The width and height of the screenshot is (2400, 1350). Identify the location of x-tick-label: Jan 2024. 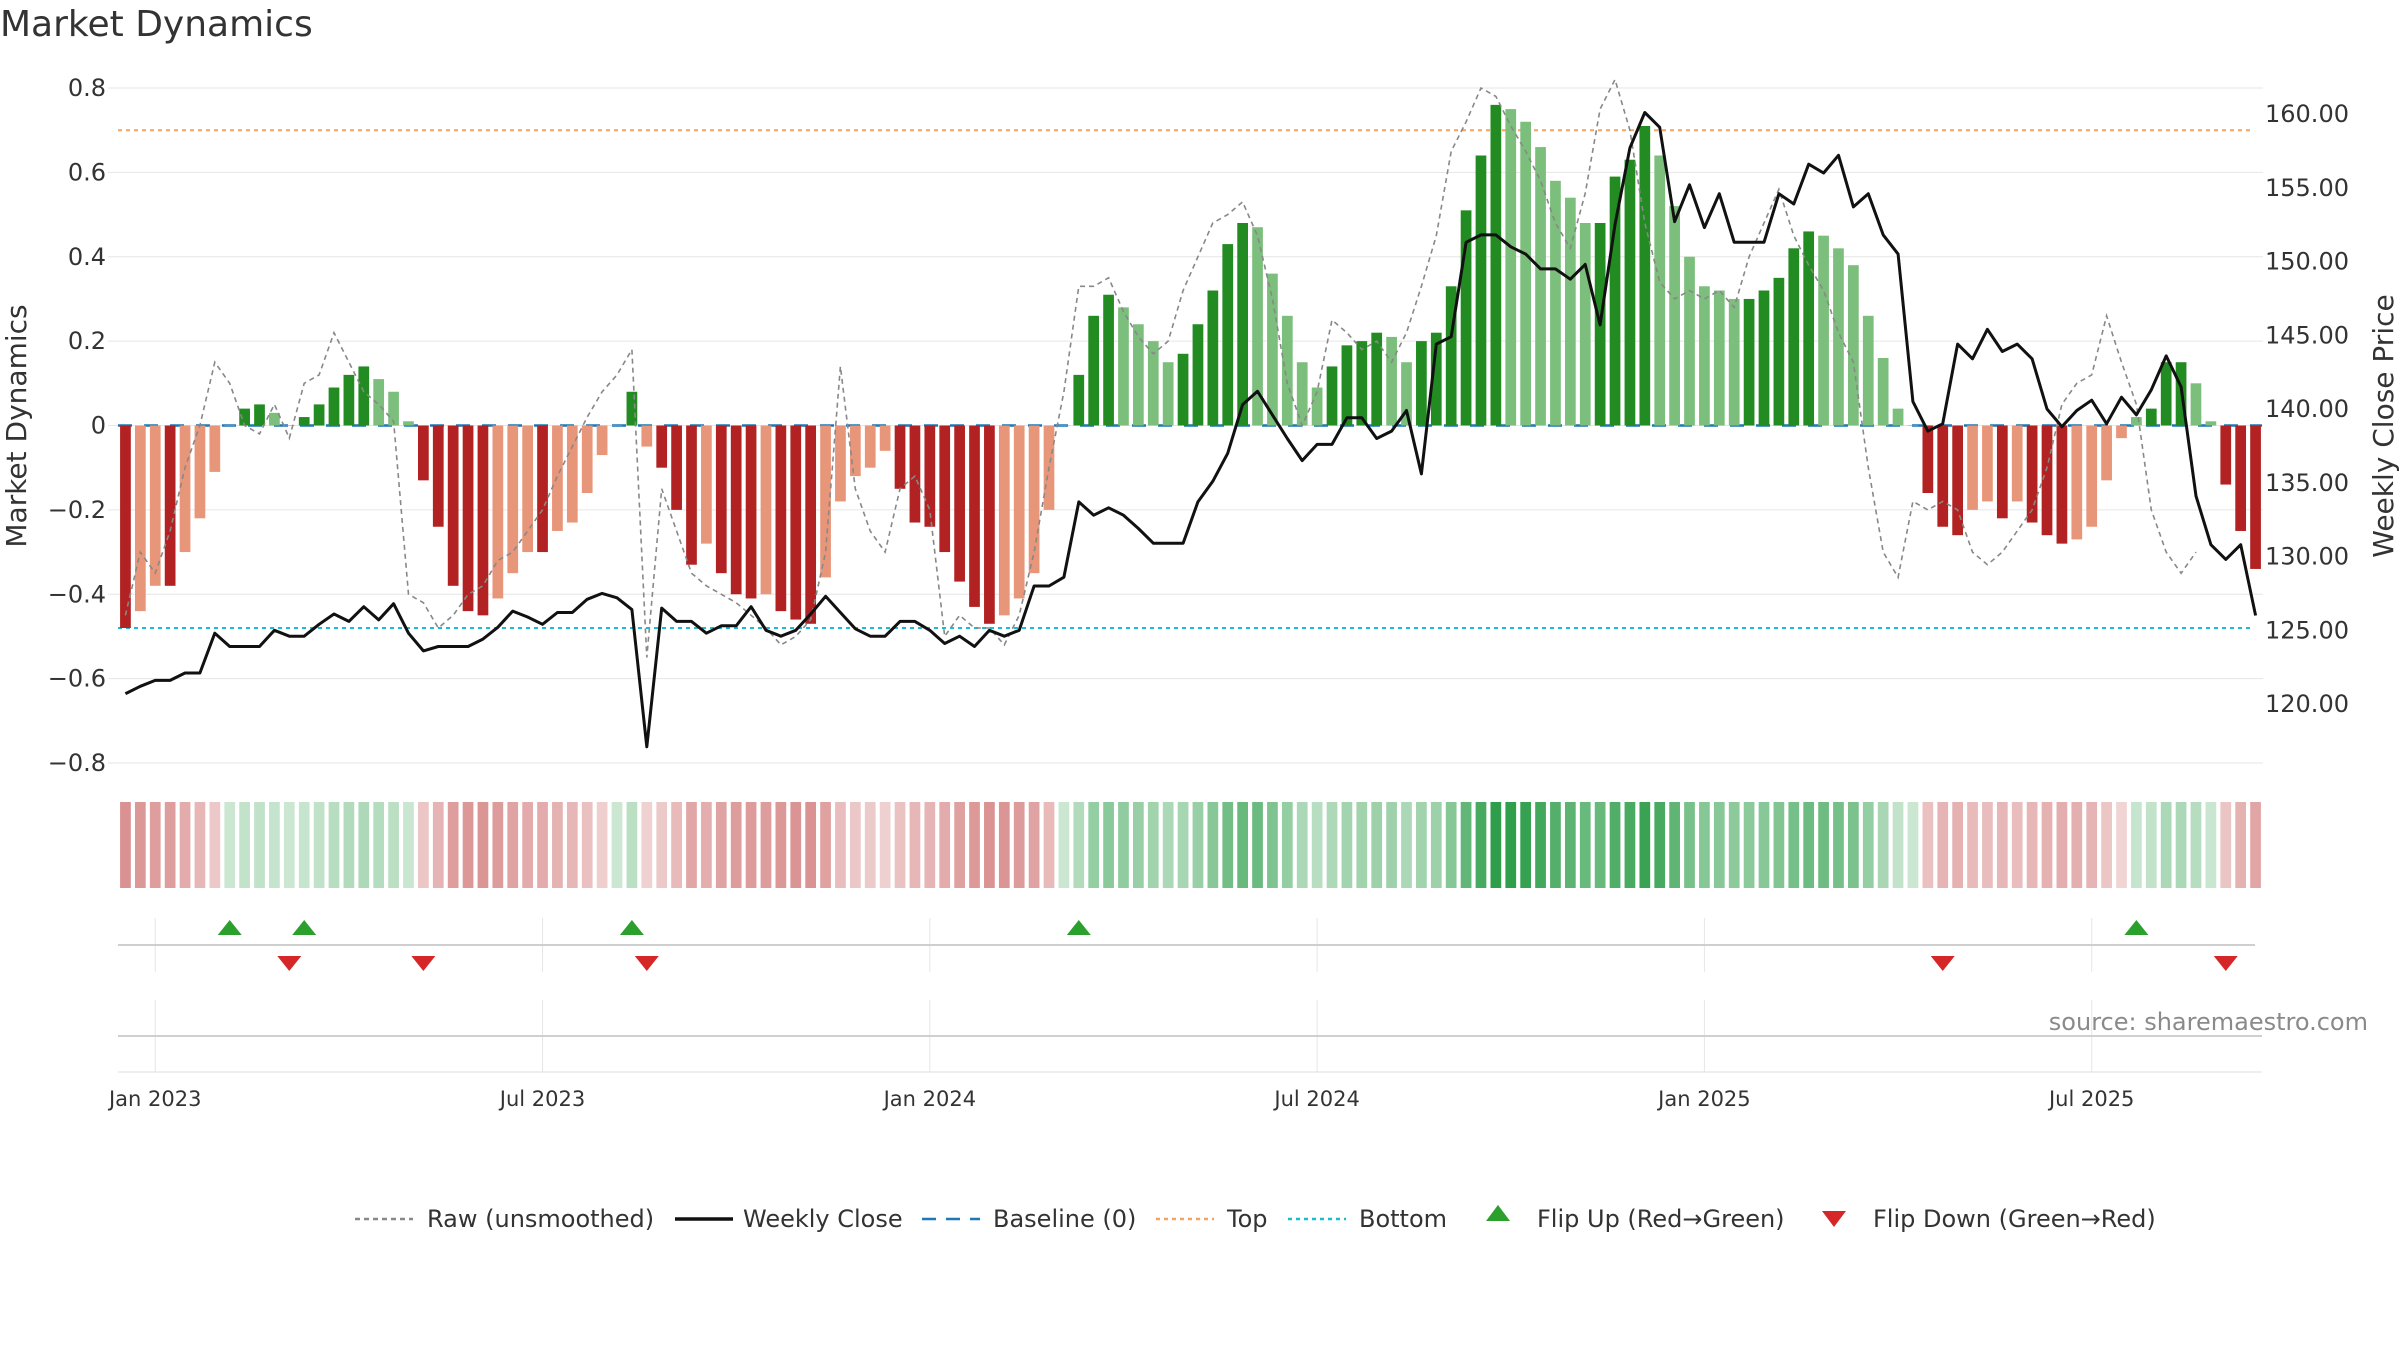
(929, 1099).